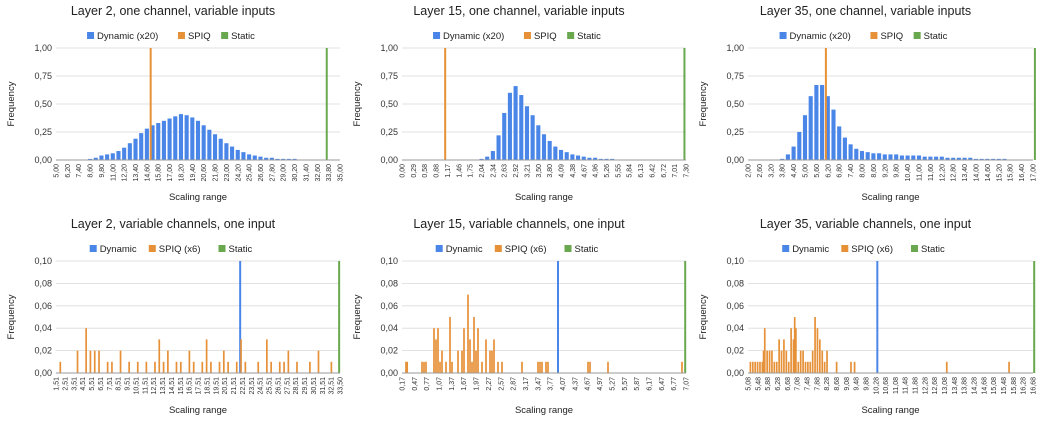 This screenshot has width=1039, height=427. I want to click on x-tick-label: 8,00, so click(863, 171).